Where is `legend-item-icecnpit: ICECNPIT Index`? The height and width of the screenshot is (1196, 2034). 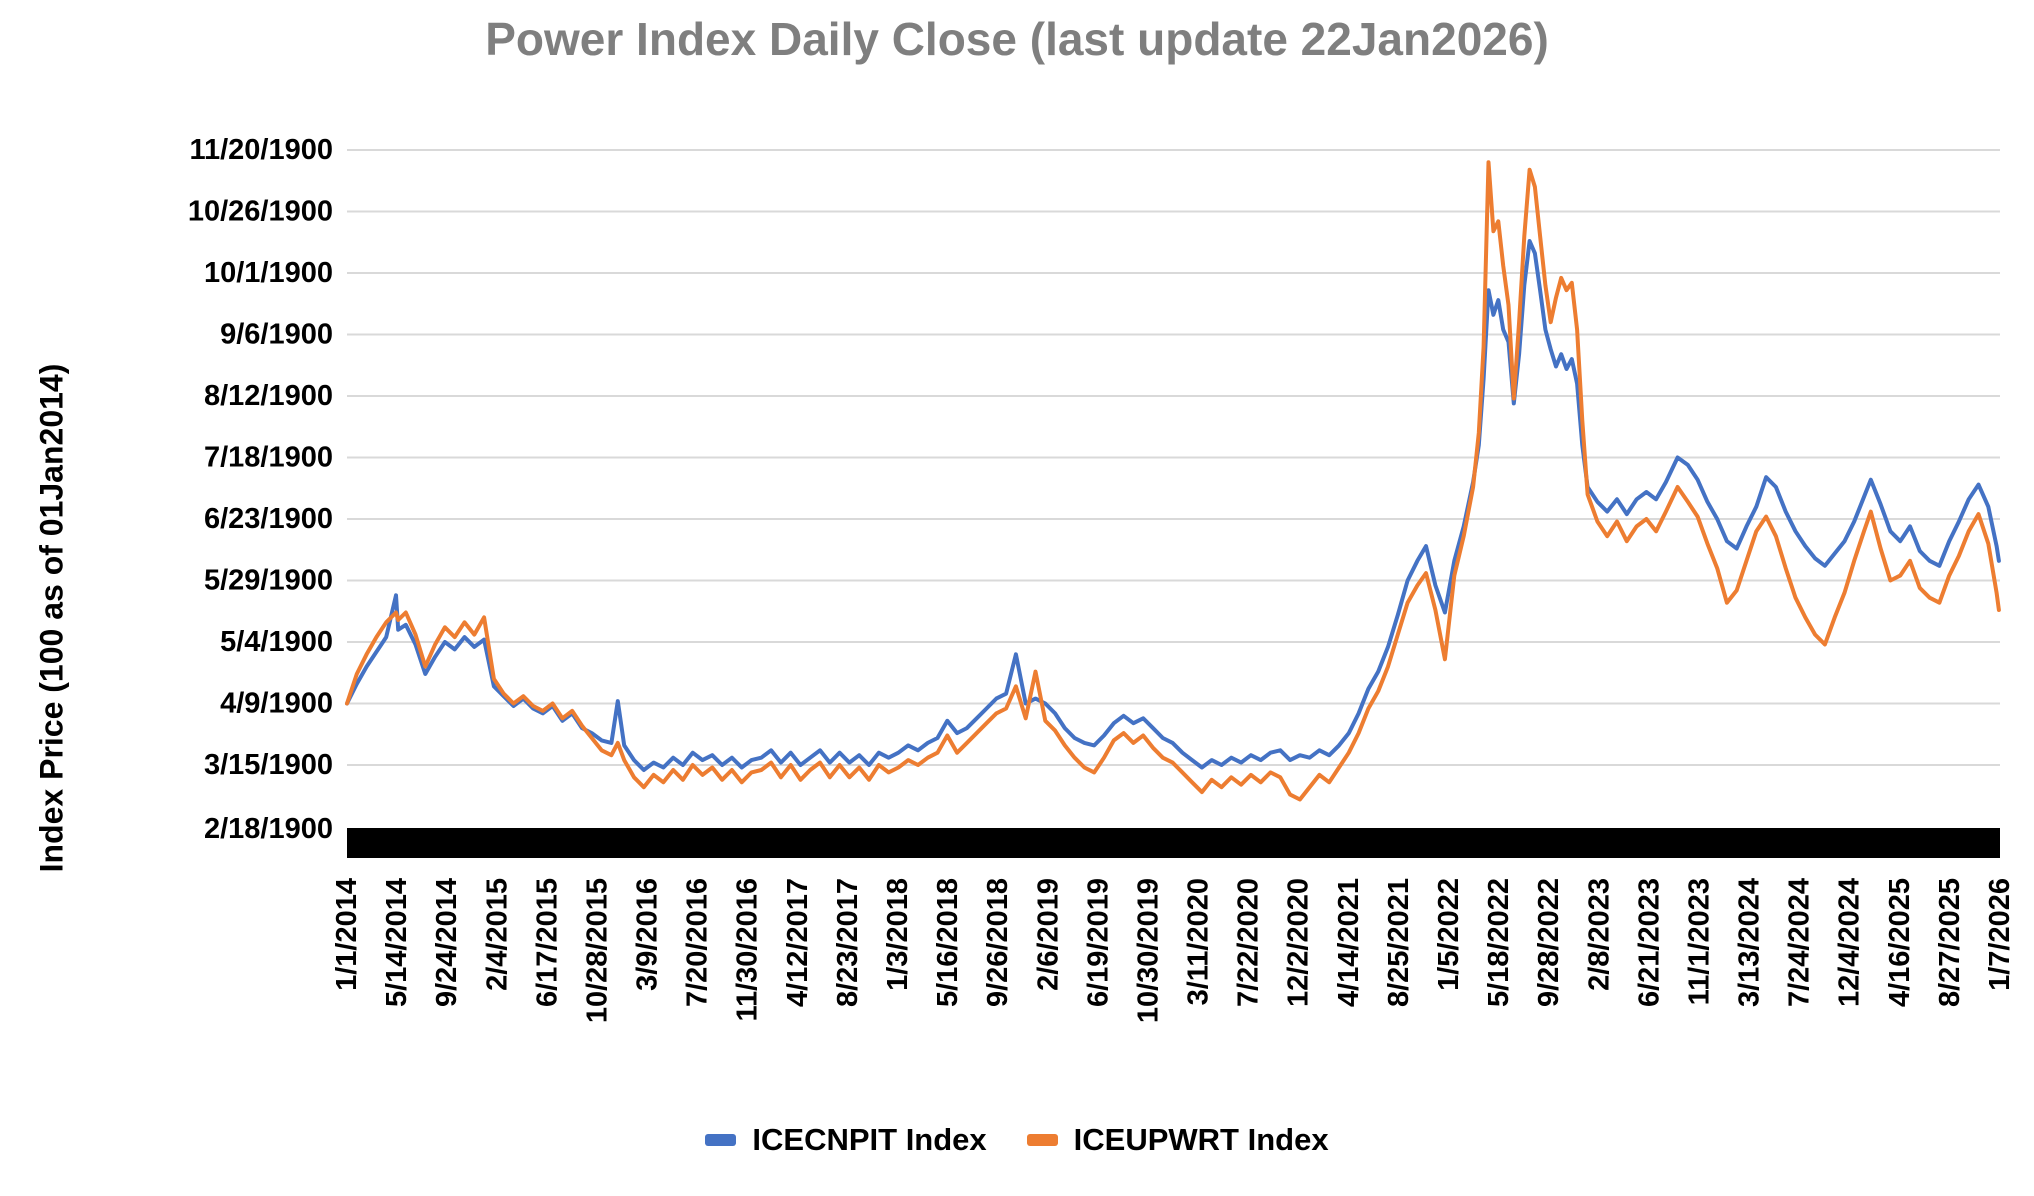
legend-item-icecnpit: ICECNPIT Index is located at coordinates (846, 1140).